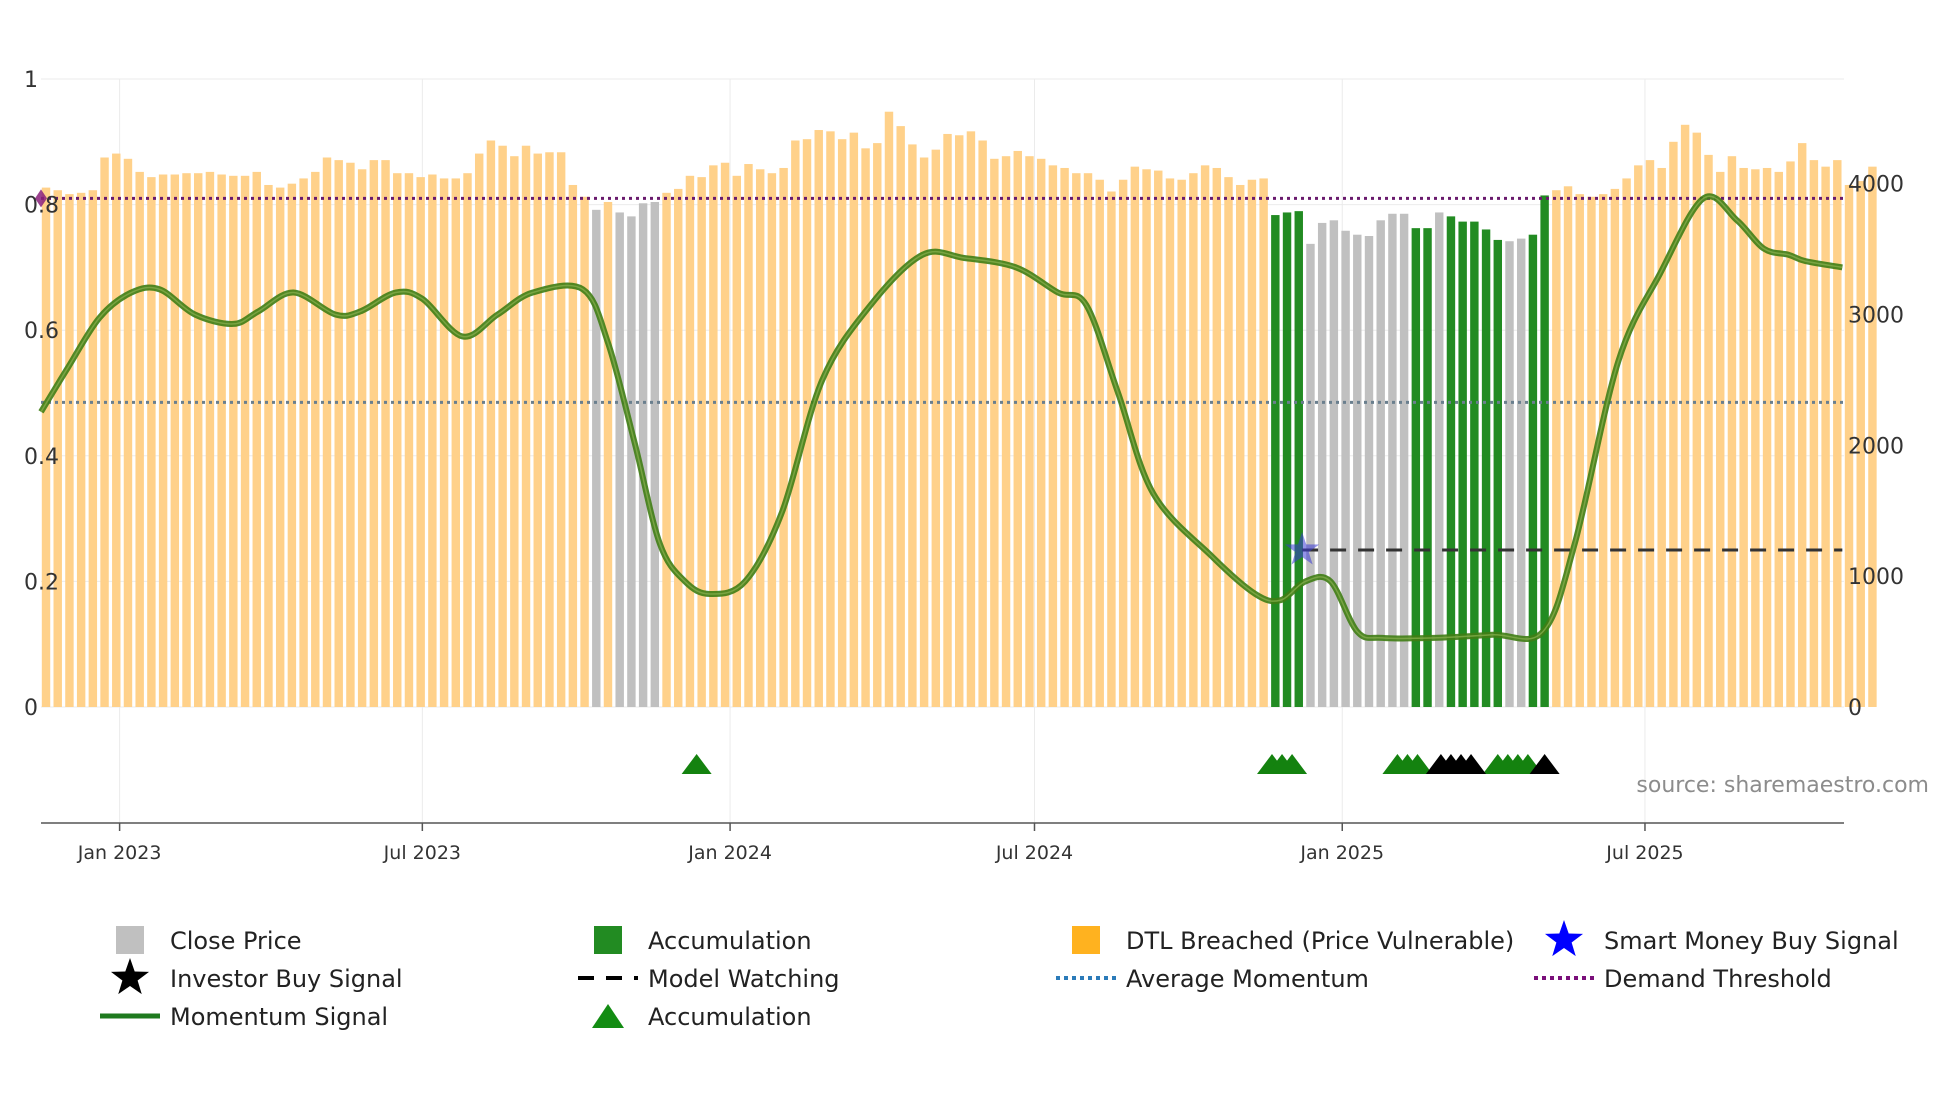  Describe the element at coordinates (1320, 941) in the screenshot. I see `legend-label: DTL Breached (Price Vulnerable)` at that location.